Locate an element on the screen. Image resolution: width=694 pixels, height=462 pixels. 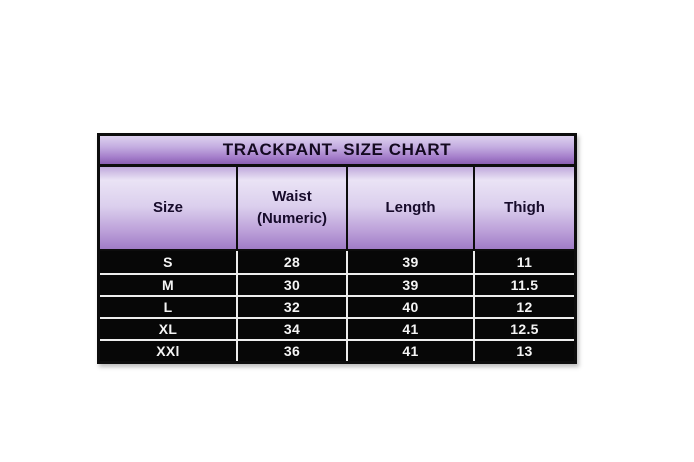
cell-thigh: 12 is located at coordinates (523, 307).